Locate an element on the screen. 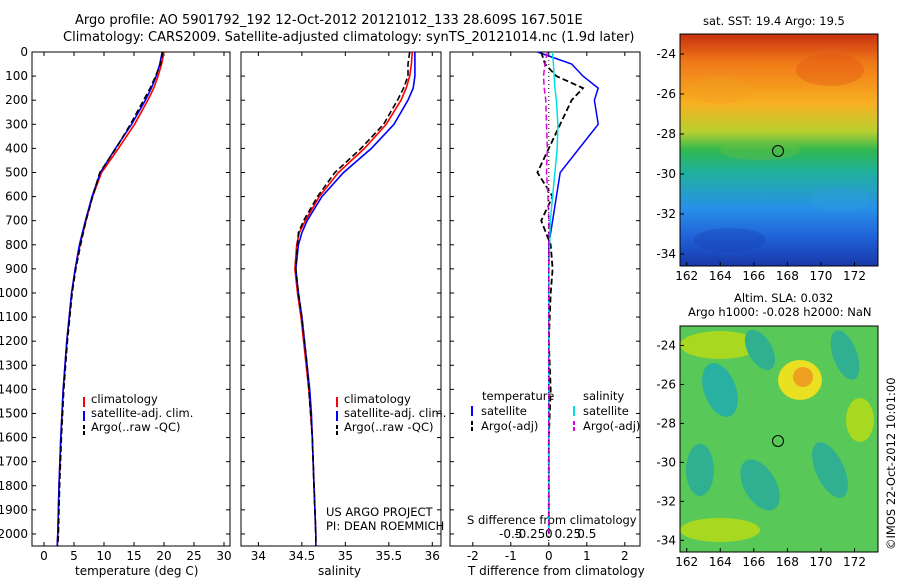 The width and height of the screenshot is (900, 580). sla_map-ytick-label: -26 is located at coordinates (666, 384).